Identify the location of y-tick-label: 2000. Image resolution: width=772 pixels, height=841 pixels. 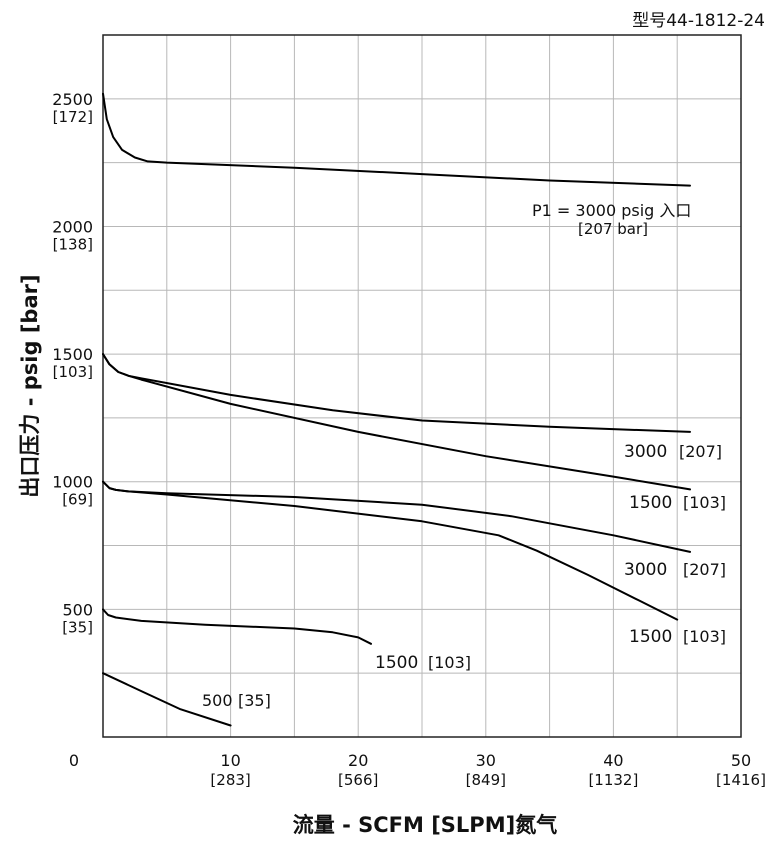
(72, 226).